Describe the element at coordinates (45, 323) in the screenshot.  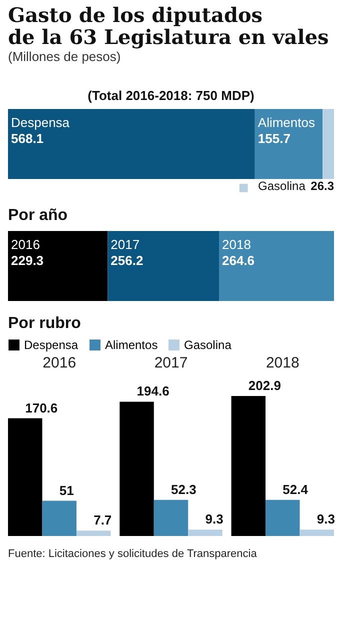
I see `chart-title: Por rubro` at that location.